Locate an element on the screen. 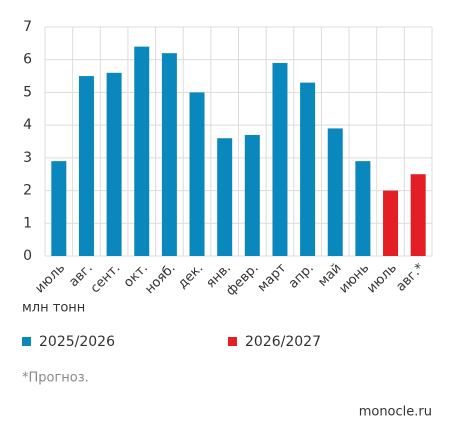 The height and width of the screenshot is (439, 455). note: *Прогноз. is located at coordinates (55, 378).